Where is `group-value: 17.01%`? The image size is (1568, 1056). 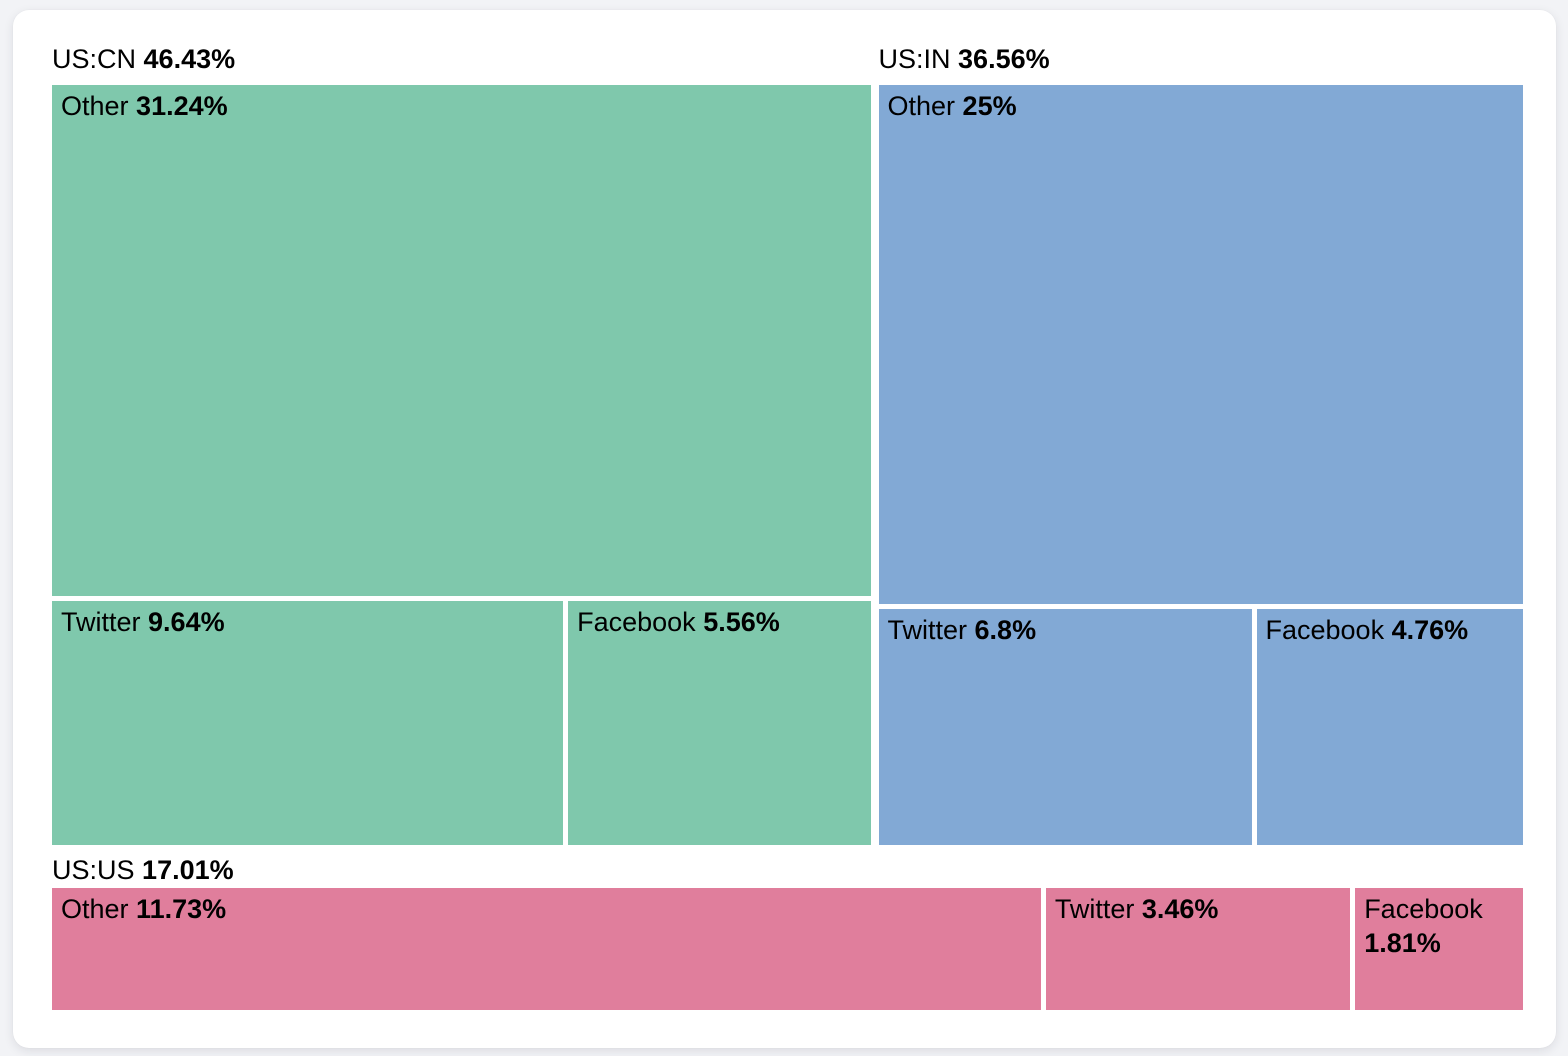 group-value: 17.01% is located at coordinates (188, 870).